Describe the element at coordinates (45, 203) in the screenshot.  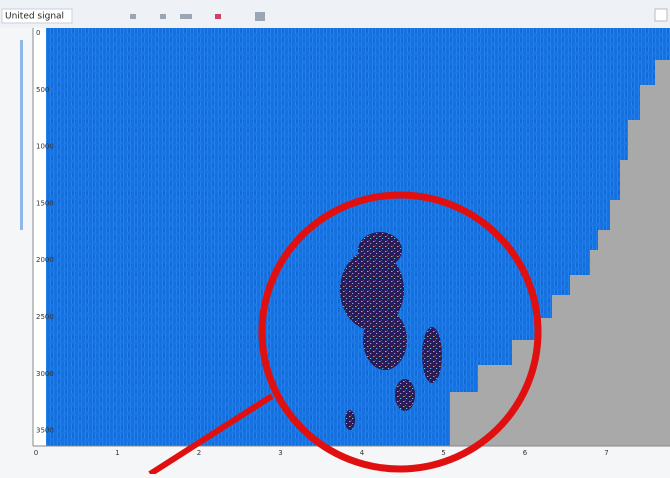
I see `y-tick-label: 1500` at that location.